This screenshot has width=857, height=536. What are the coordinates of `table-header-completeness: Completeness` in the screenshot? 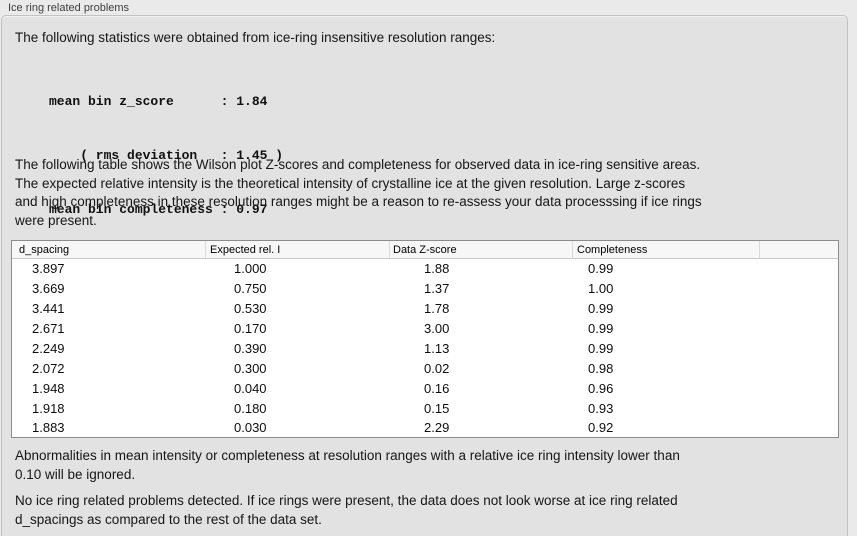 It's located at (665, 249).